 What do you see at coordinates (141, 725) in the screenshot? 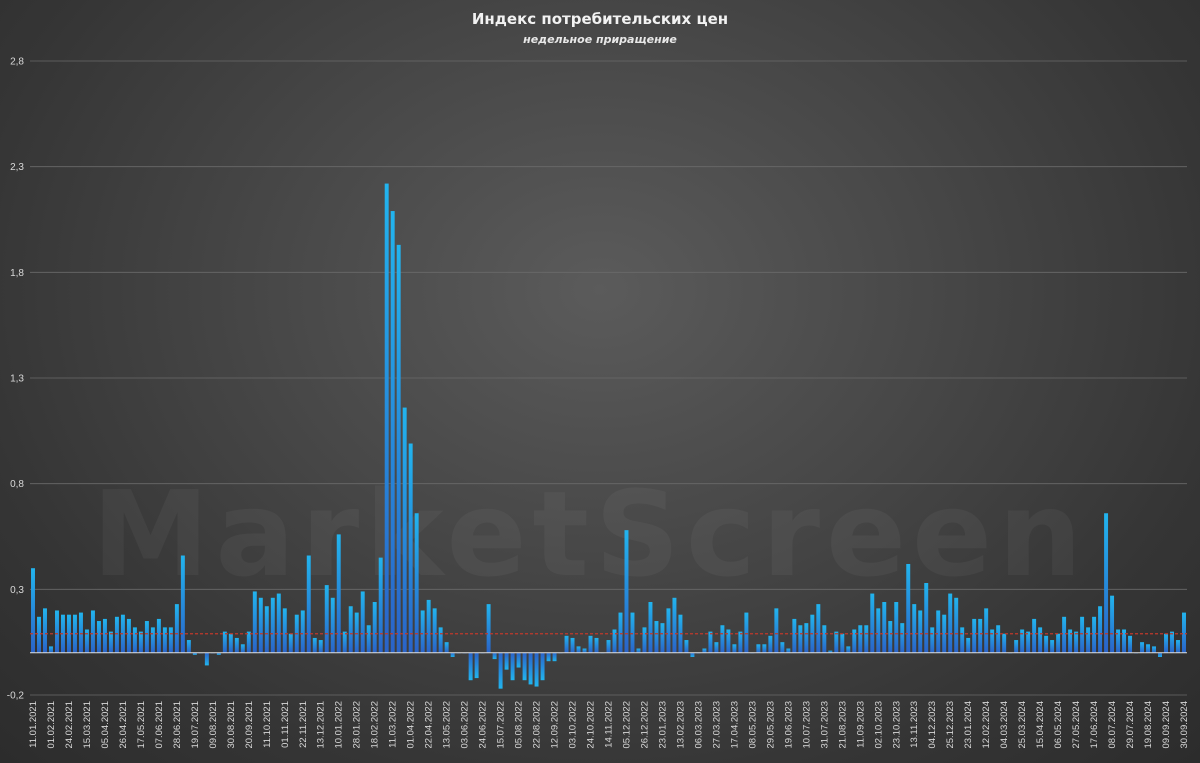
I see `x-tick-label: 17.05.2021` at bounding box center [141, 725].